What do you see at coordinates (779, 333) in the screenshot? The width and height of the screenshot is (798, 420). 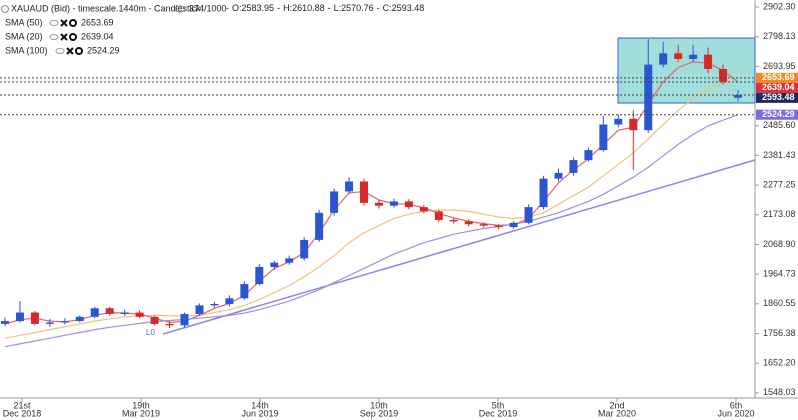 I see `y-tick-label: 1756.38` at bounding box center [779, 333].